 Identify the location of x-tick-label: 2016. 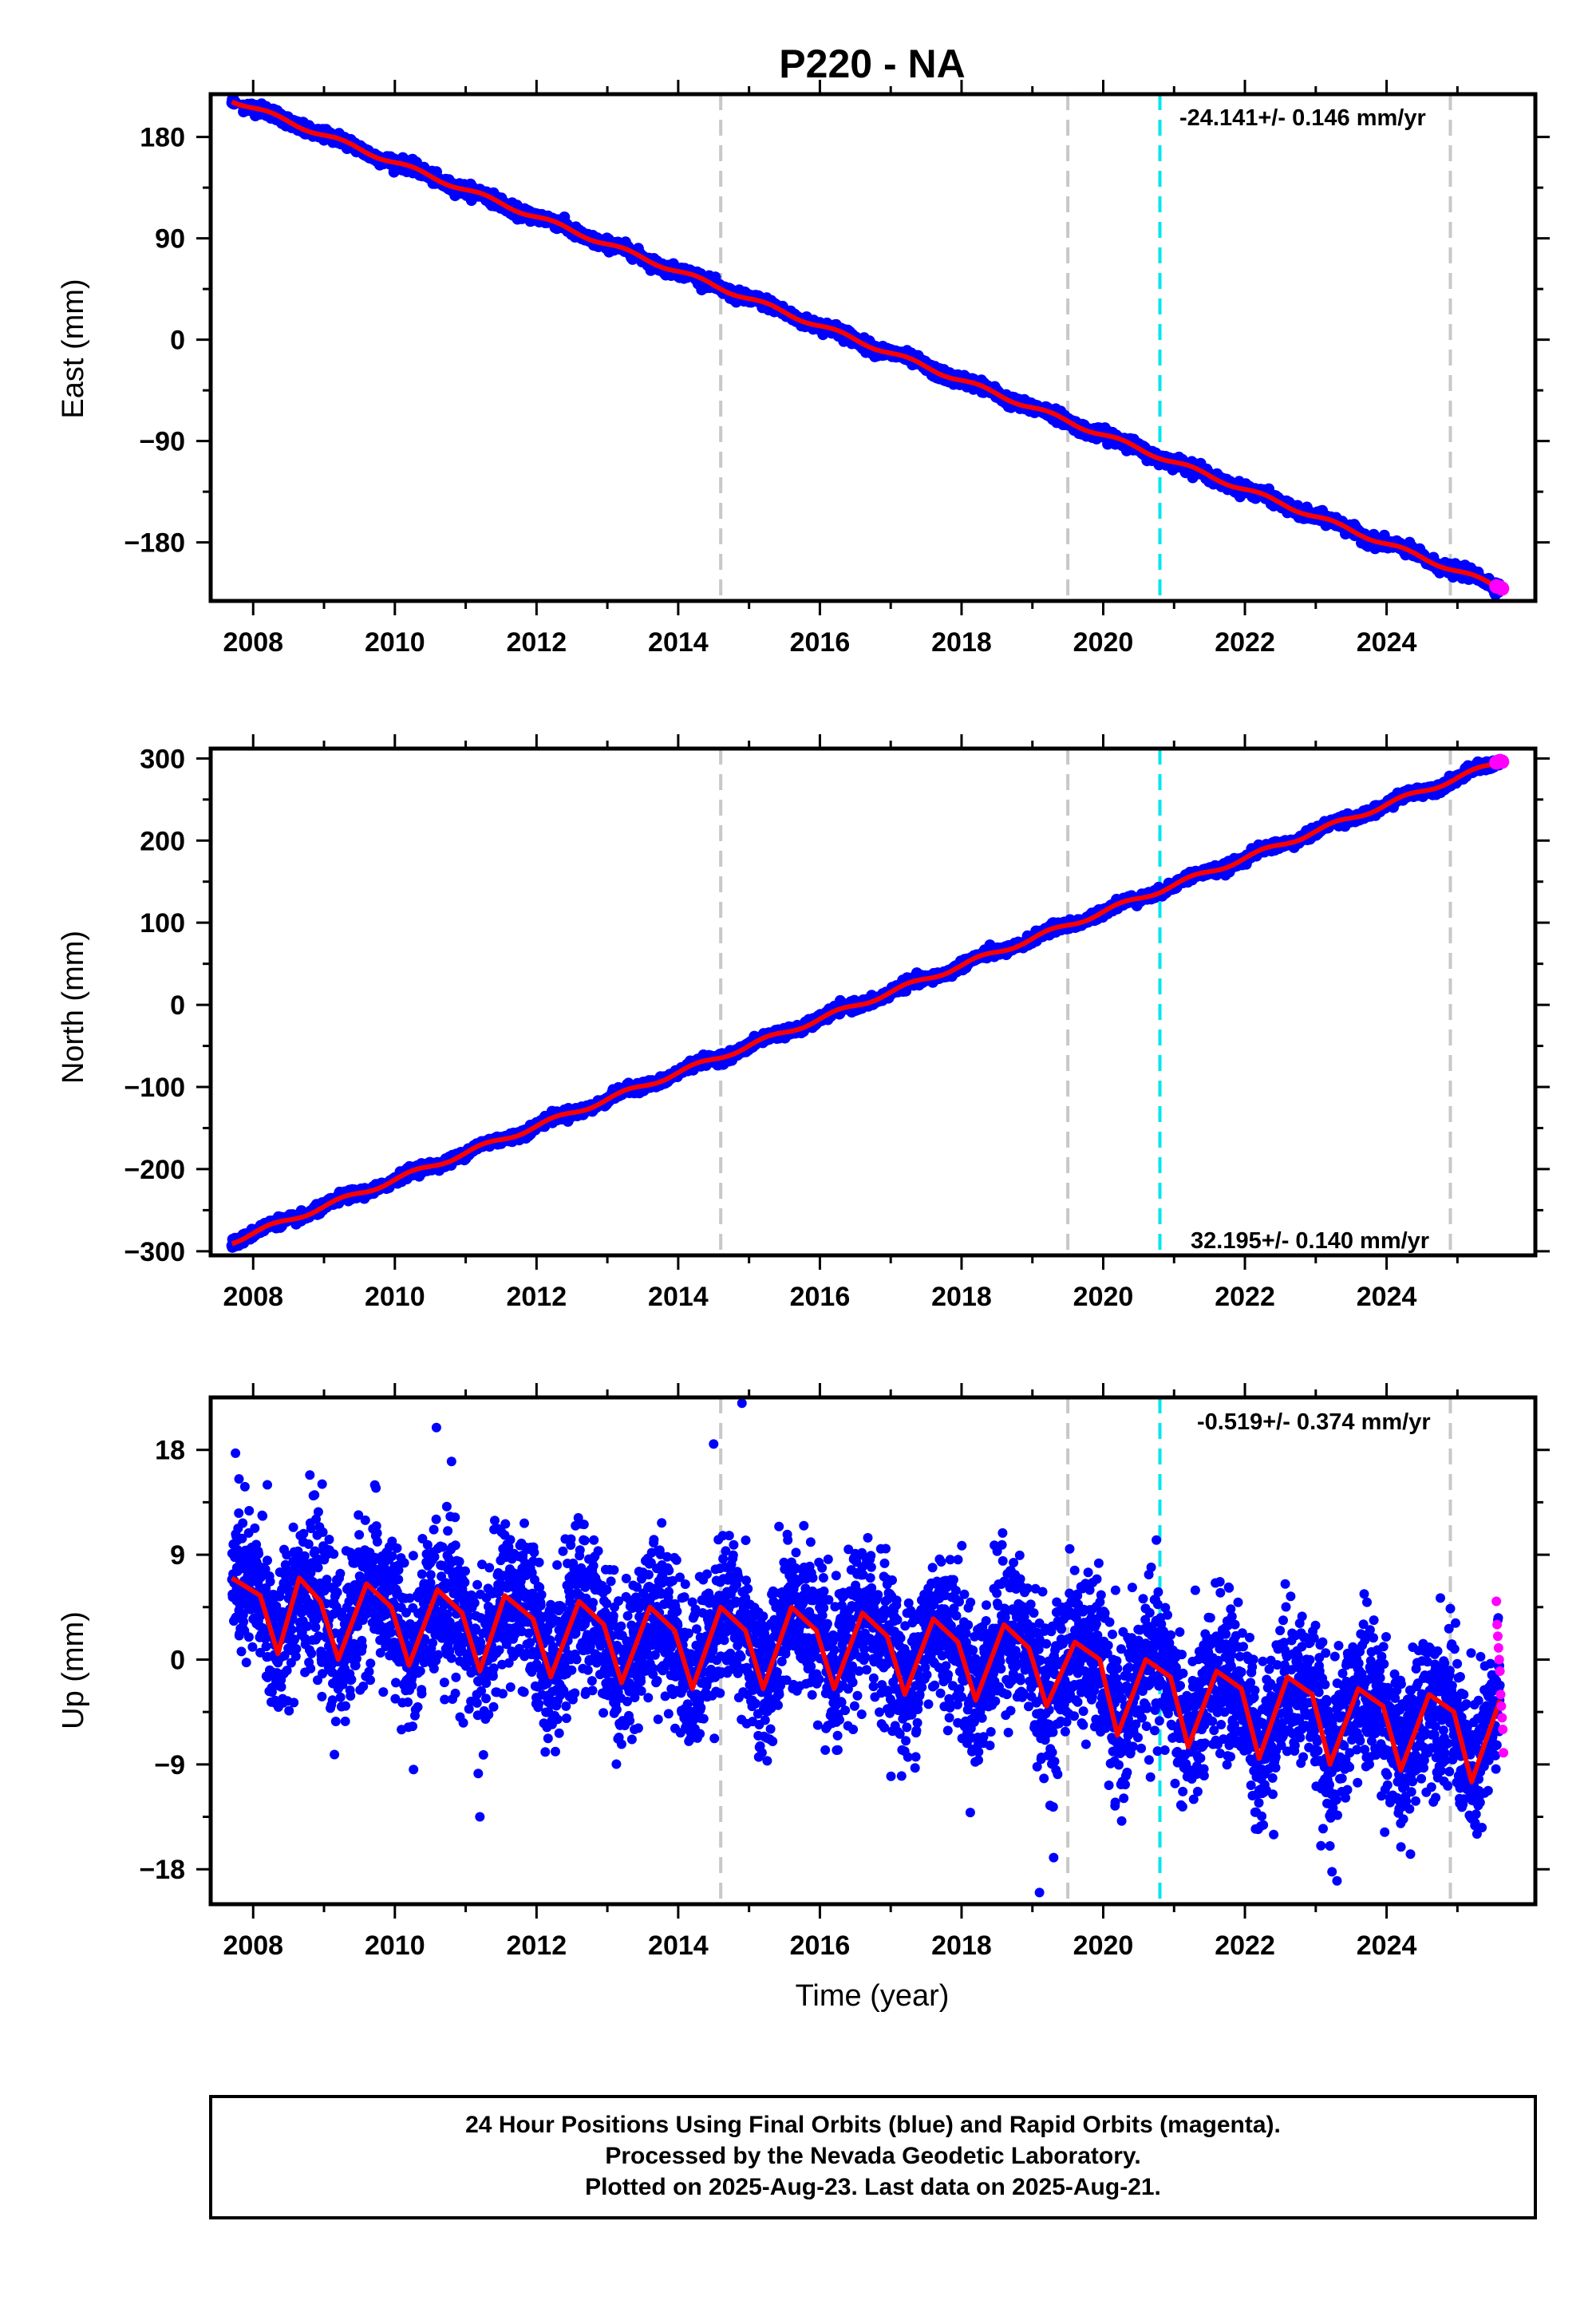
(820, 642).